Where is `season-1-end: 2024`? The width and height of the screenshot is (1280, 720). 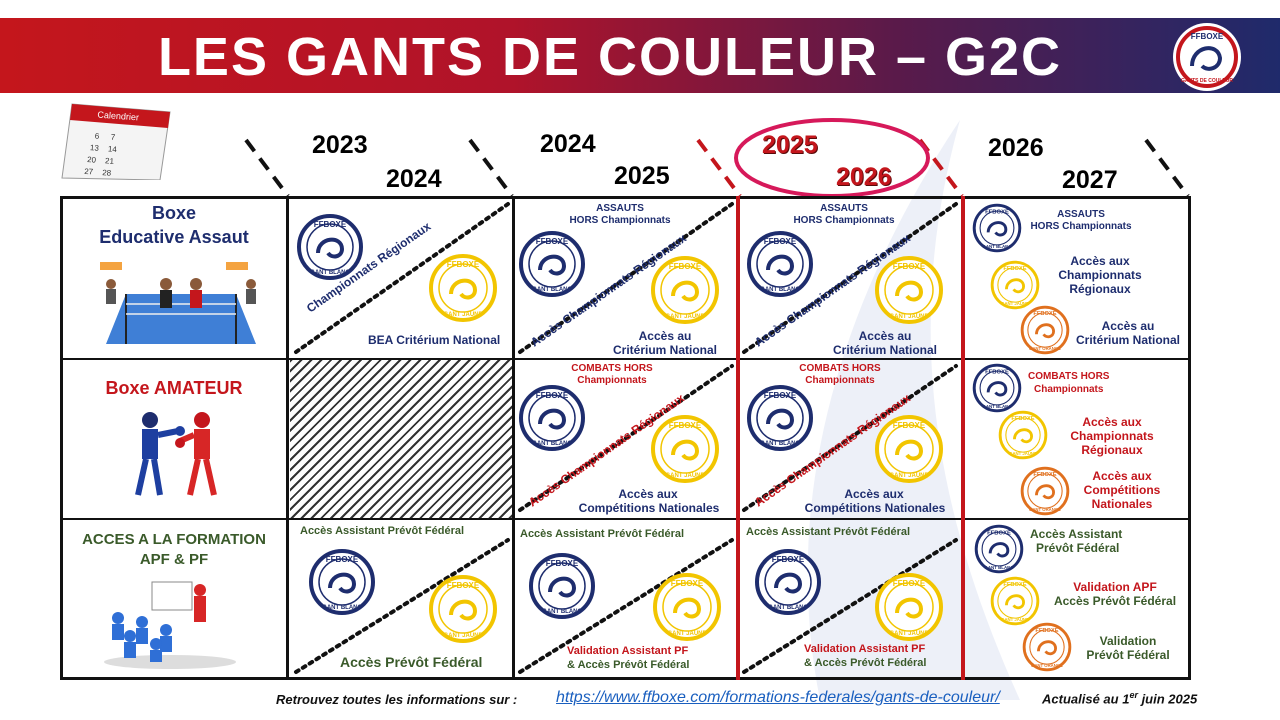 season-1-end: 2024 is located at coordinates (414, 179).